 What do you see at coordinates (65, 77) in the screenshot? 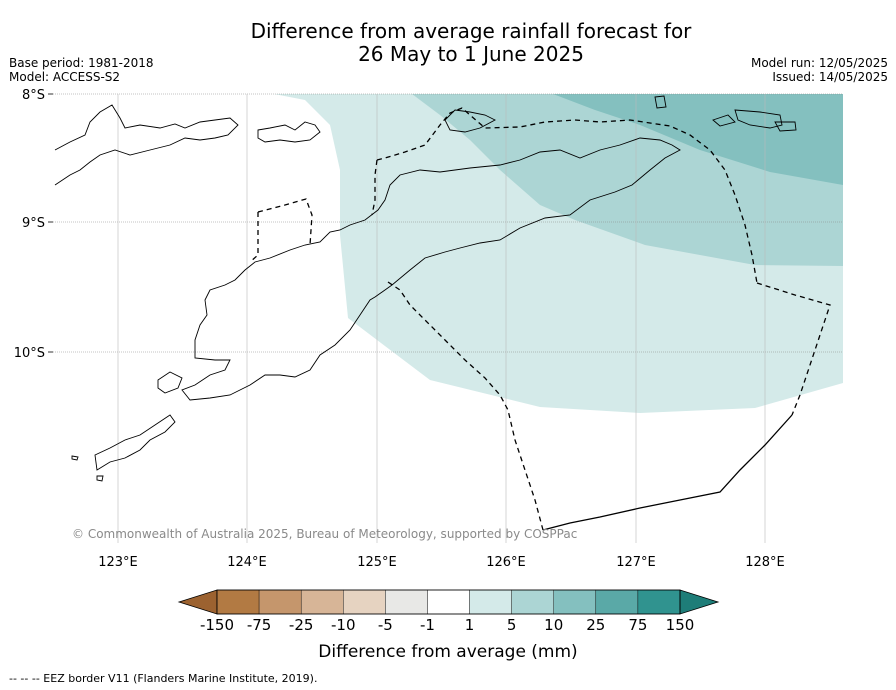
I see `model-text: Model: ACCESS-S2` at bounding box center [65, 77].